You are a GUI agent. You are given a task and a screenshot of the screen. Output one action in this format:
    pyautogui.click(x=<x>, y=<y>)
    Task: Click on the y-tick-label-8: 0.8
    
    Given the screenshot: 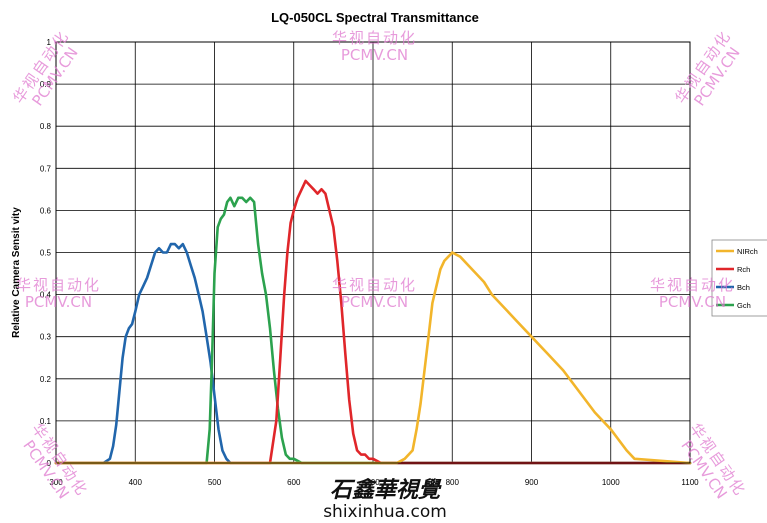 What is the action you would take?
    pyautogui.click(x=46, y=126)
    